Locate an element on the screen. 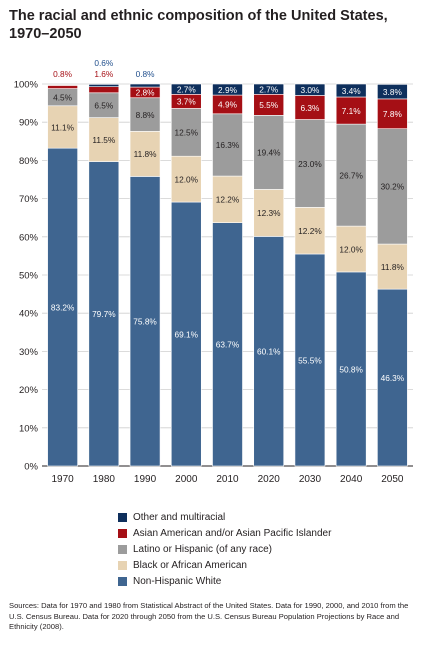 The image size is (421, 649). legend-label-black: Black or African American is located at coordinates (190, 565).